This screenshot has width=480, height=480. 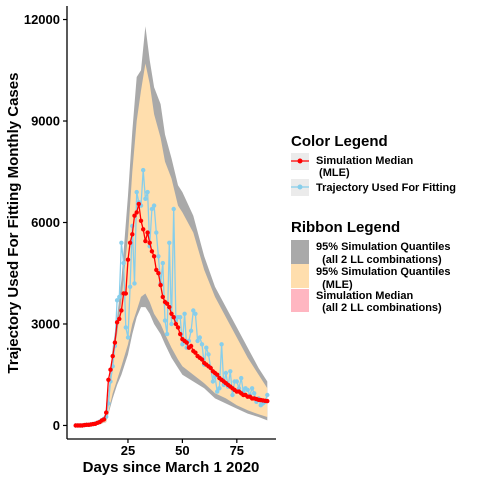 I want to click on y-tick-label: 12000, so click(x=42, y=19).